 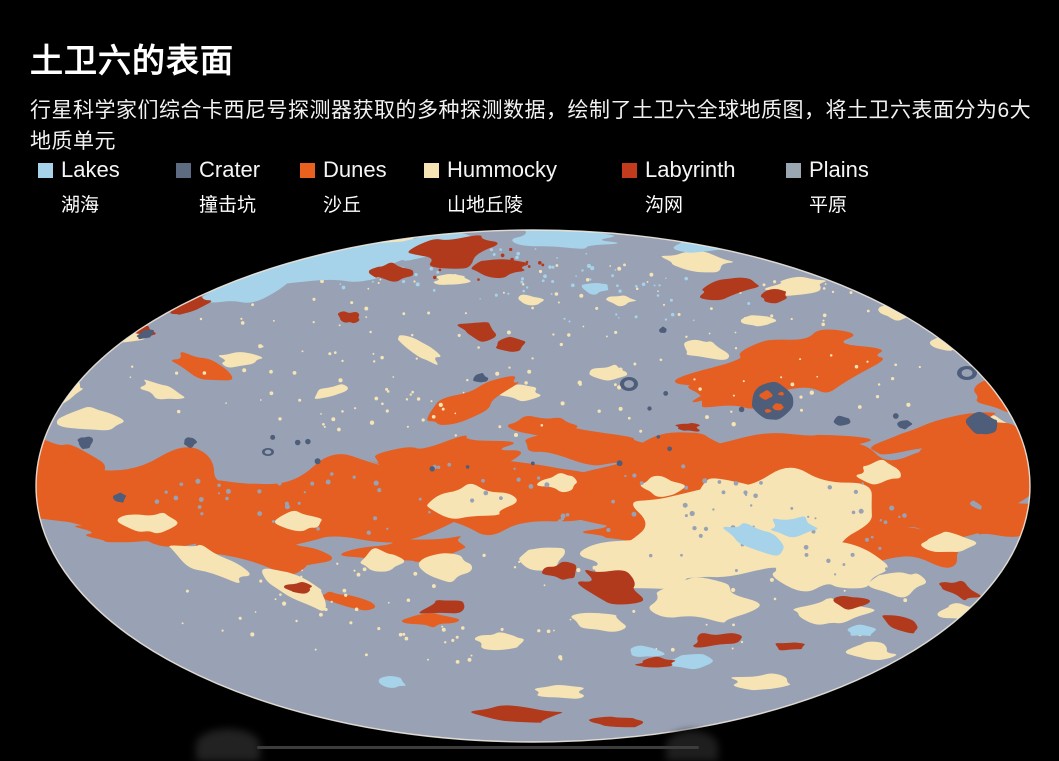 What do you see at coordinates (664, 205) in the screenshot?
I see `legend-label-zh: 沟网` at bounding box center [664, 205].